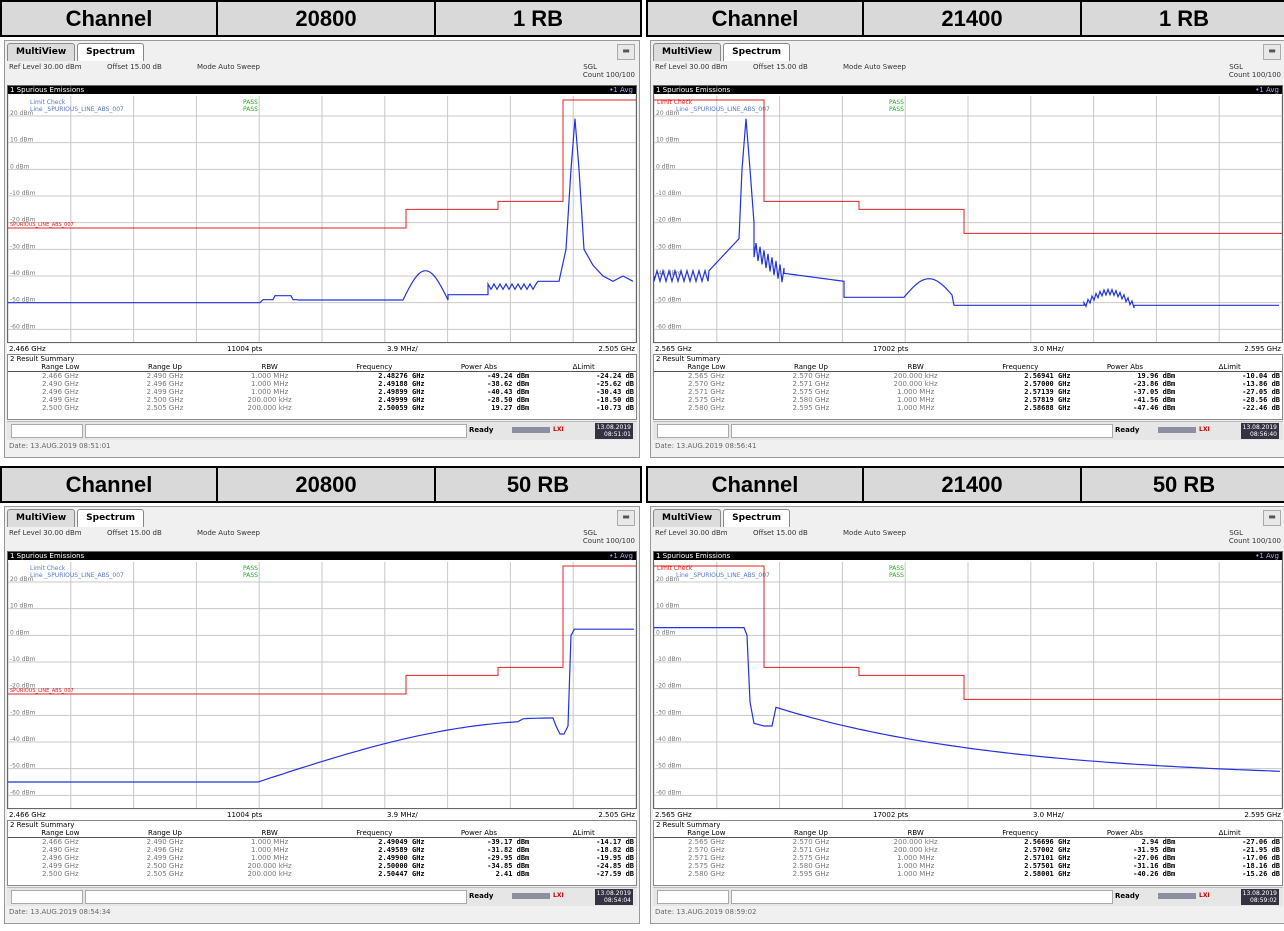 The height and width of the screenshot is (931, 1284). I want to click on cell-frequency: 2.57002 GHz, so click(1047, 850).